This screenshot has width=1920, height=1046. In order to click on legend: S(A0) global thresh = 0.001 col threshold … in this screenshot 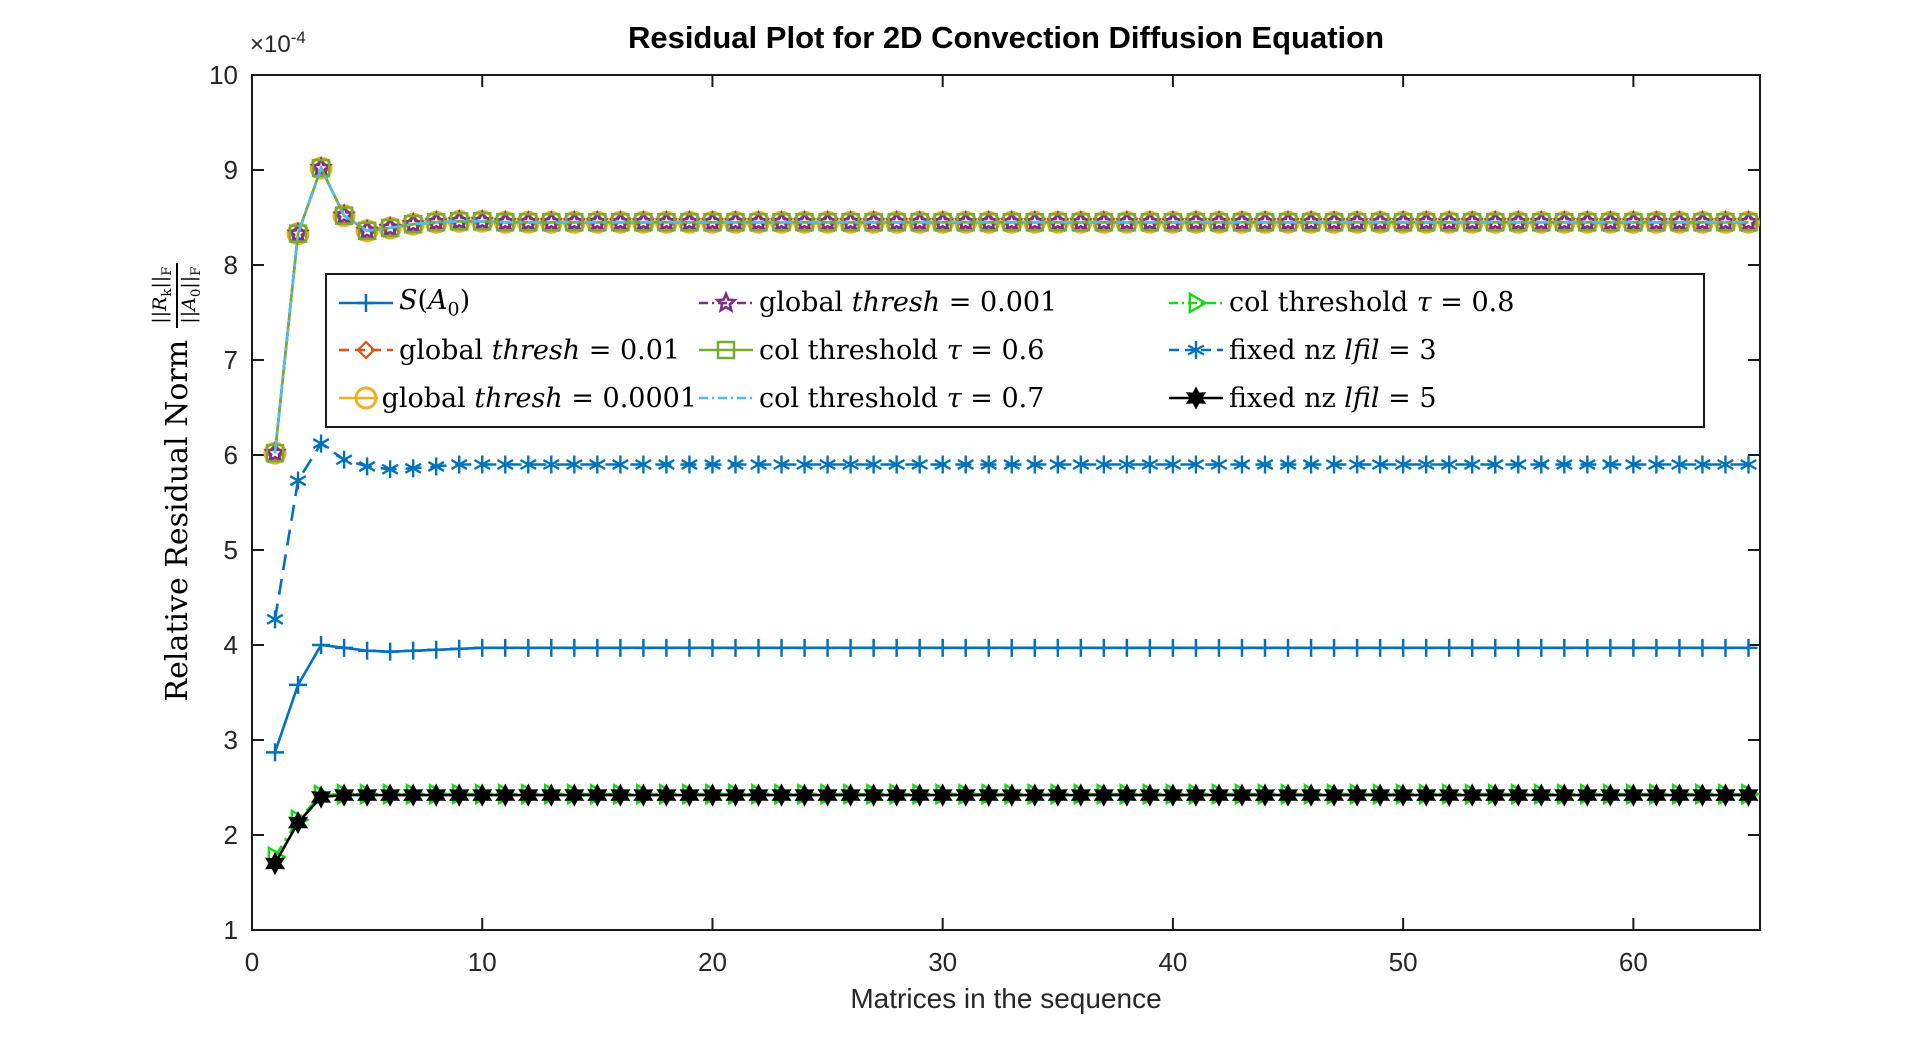, I will do `click(1015, 350)`.